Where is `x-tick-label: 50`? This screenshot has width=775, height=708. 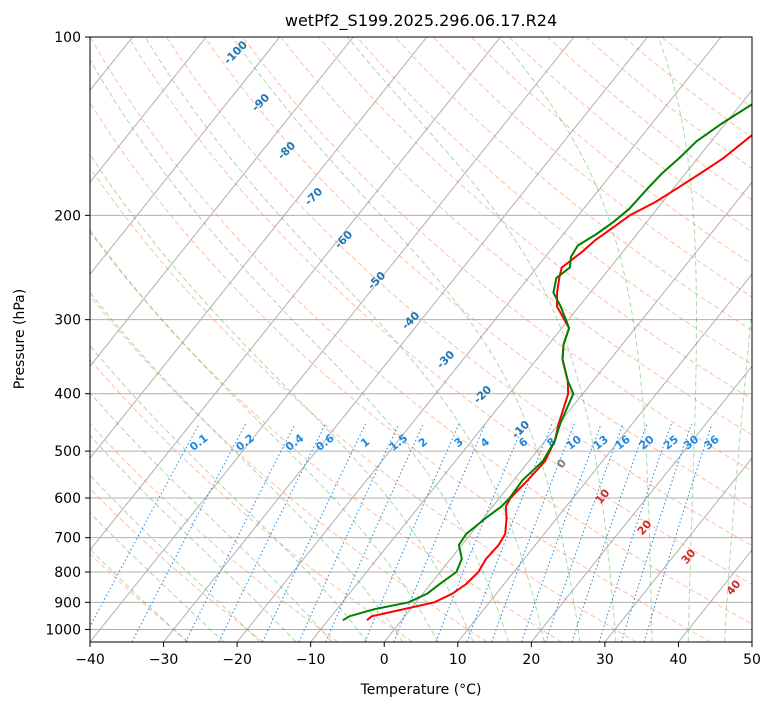
x-tick-label: 50 is located at coordinates (752, 660).